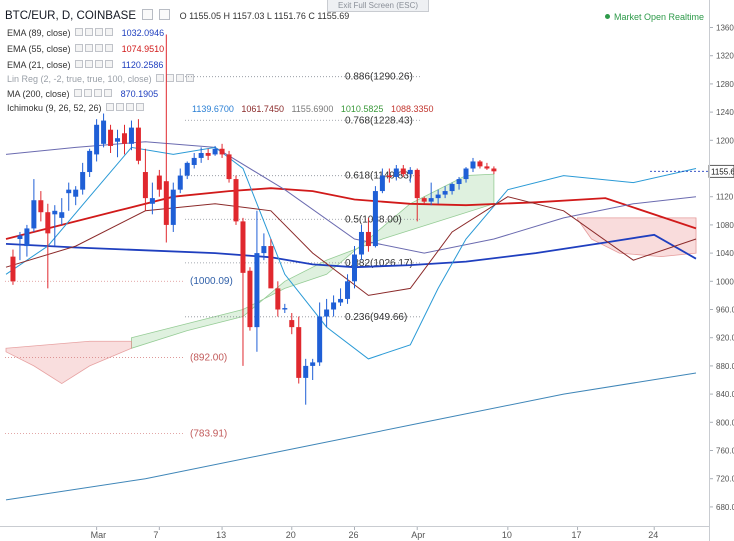  Describe the element at coordinates (725, 394) in the screenshot. I see `y-tick-label: 840.0` at that location.